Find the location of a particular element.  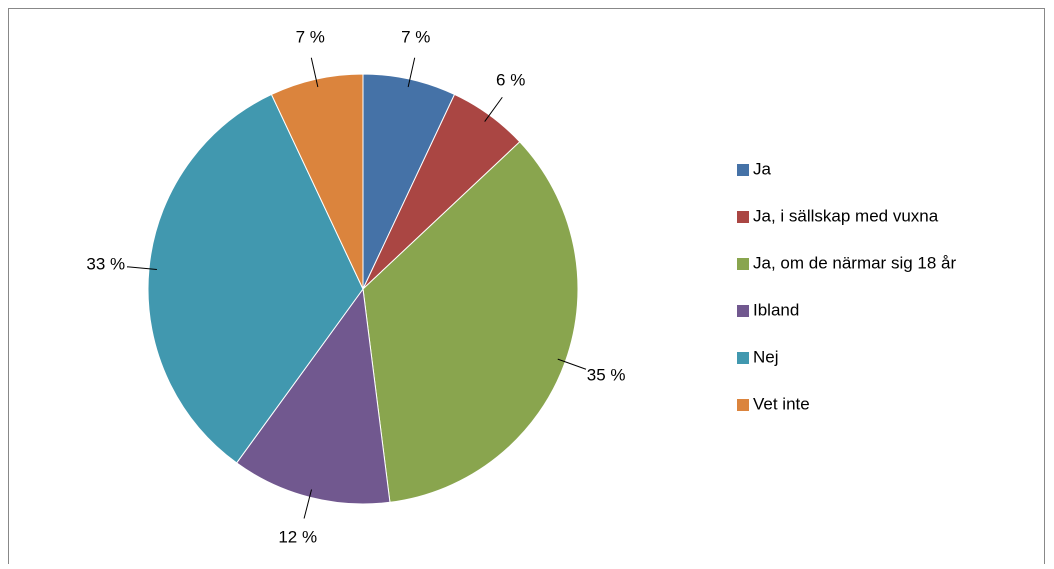

data-label: 12 % is located at coordinates (297, 536).